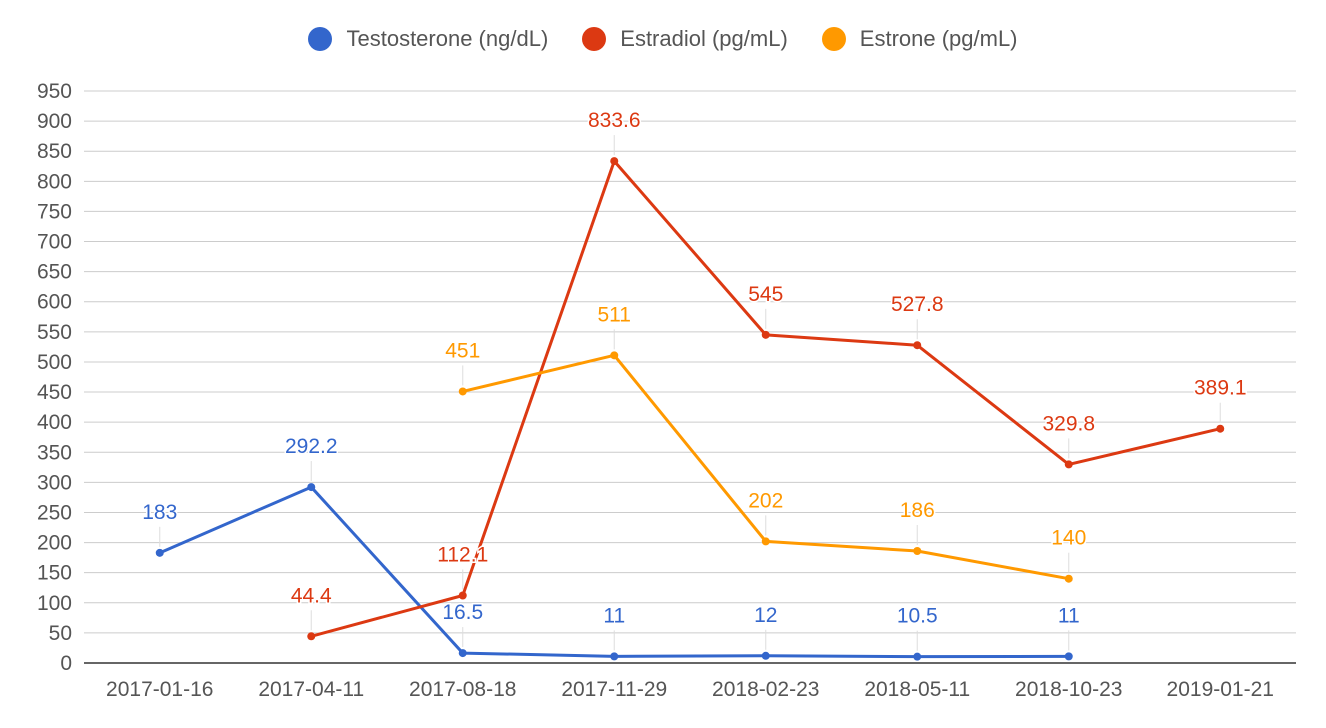 This screenshot has width=1326, height=728. Describe the element at coordinates (54, 452) in the screenshot. I see `y-tick-label: 350` at that location.